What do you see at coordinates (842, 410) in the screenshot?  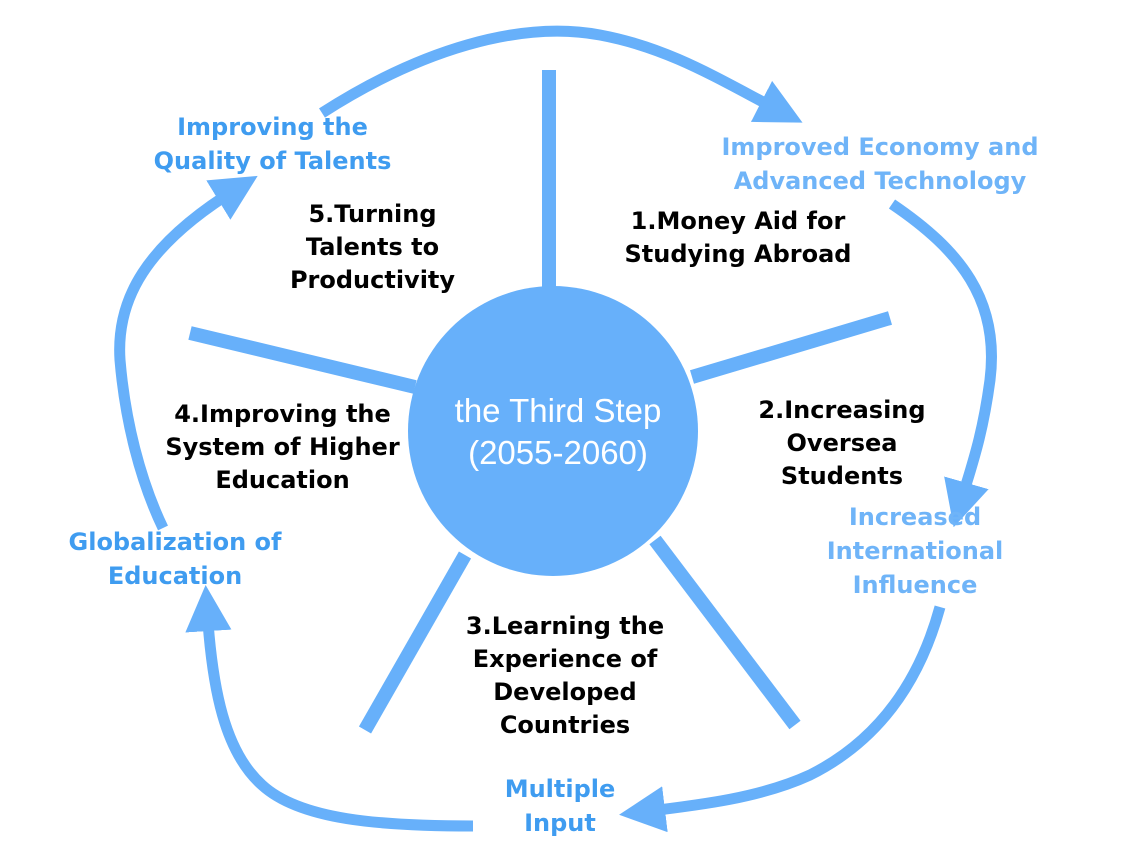 I see `step-2-line-1: 2.Increasing` at bounding box center [842, 410].